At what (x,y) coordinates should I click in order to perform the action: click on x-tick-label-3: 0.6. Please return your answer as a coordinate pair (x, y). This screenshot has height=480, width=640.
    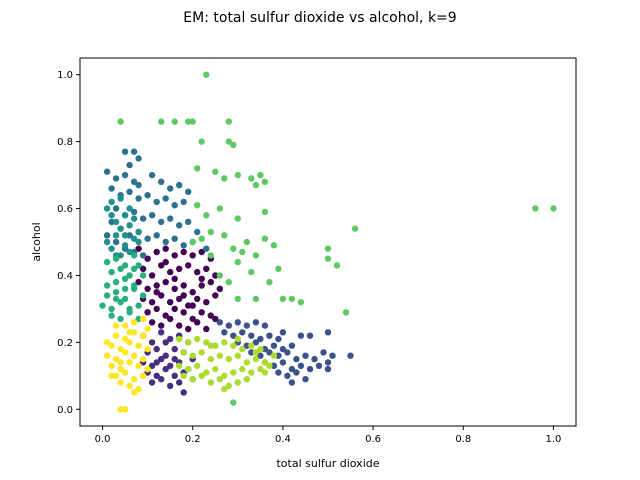
    Looking at the image, I should click on (373, 439).